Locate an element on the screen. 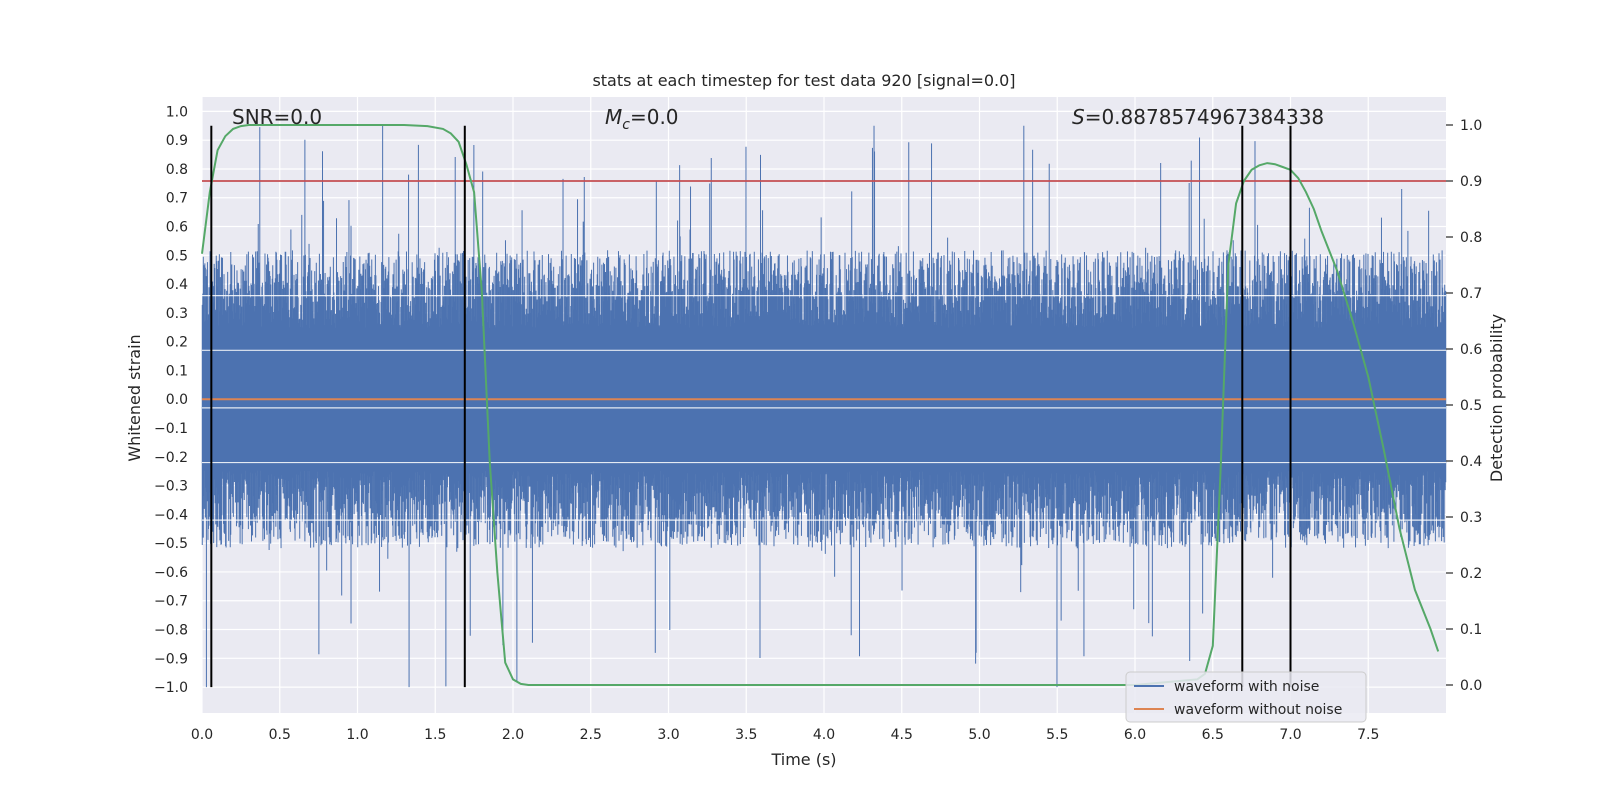 This screenshot has width=1600, height=800. y-right-tick-label: 0.8 is located at coordinates (1471, 238).